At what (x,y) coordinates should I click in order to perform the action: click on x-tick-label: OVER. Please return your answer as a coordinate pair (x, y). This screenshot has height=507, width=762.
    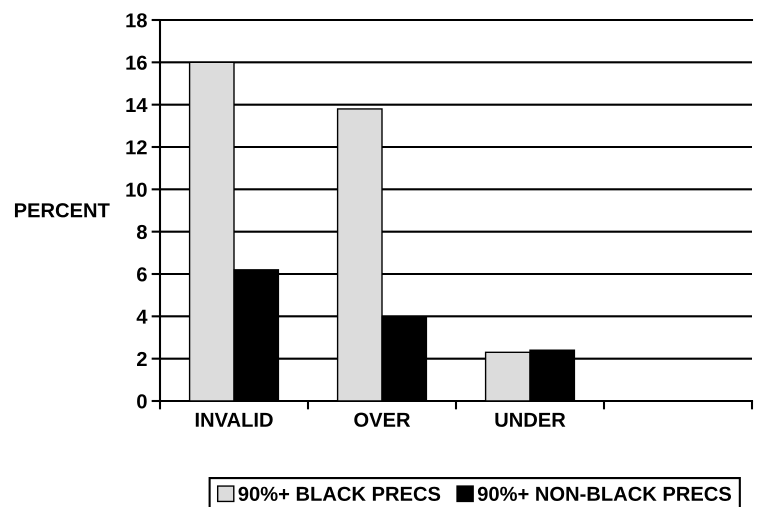
    Looking at the image, I should click on (382, 419).